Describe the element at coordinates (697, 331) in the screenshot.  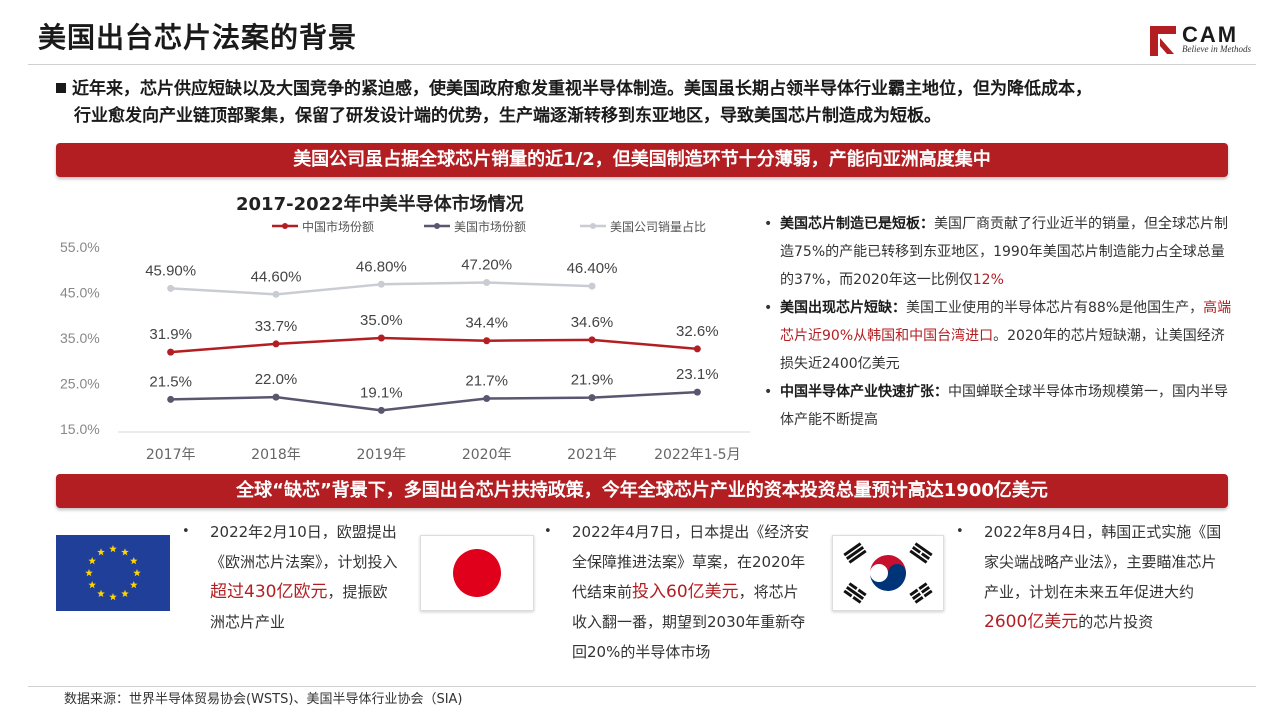
I see `data-label: 32.6%` at that location.